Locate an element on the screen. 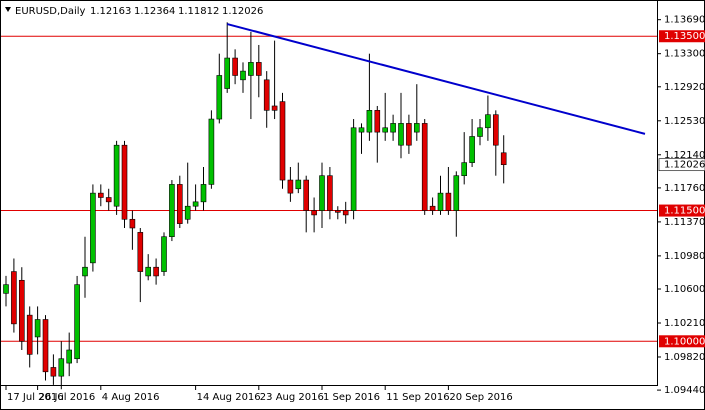 The image size is (705, 410). x-tick-label: 17 Jul 2016 is located at coordinates (35, 397).